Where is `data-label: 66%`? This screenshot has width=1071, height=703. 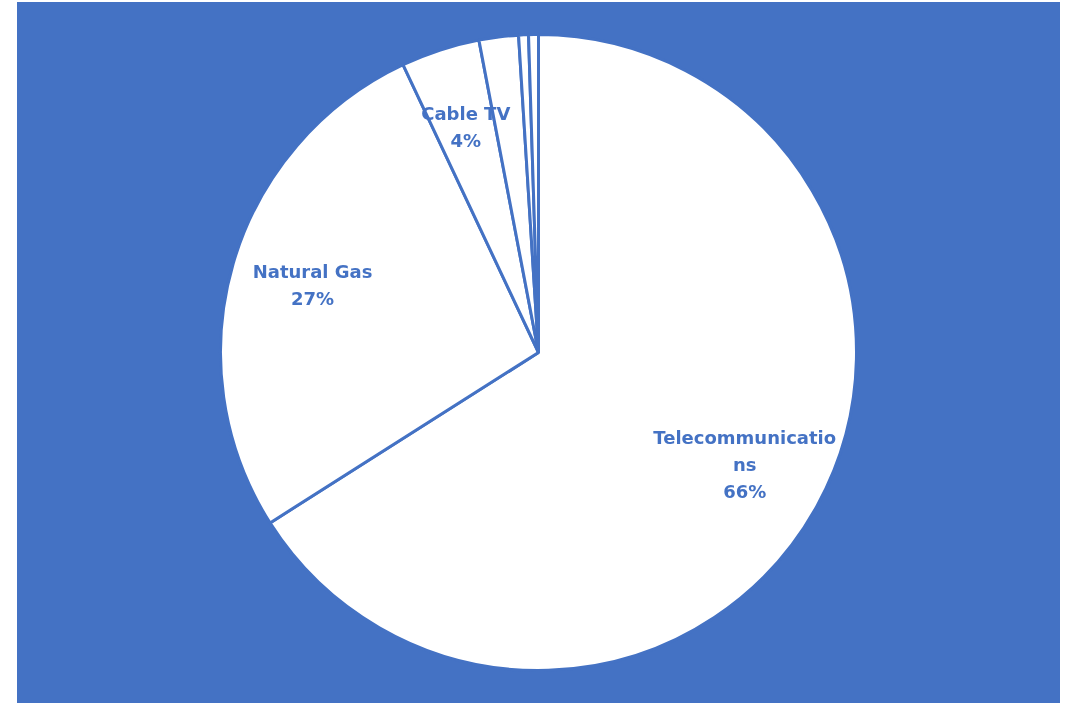
data-label: 66% is located at coordinates (745, 491).